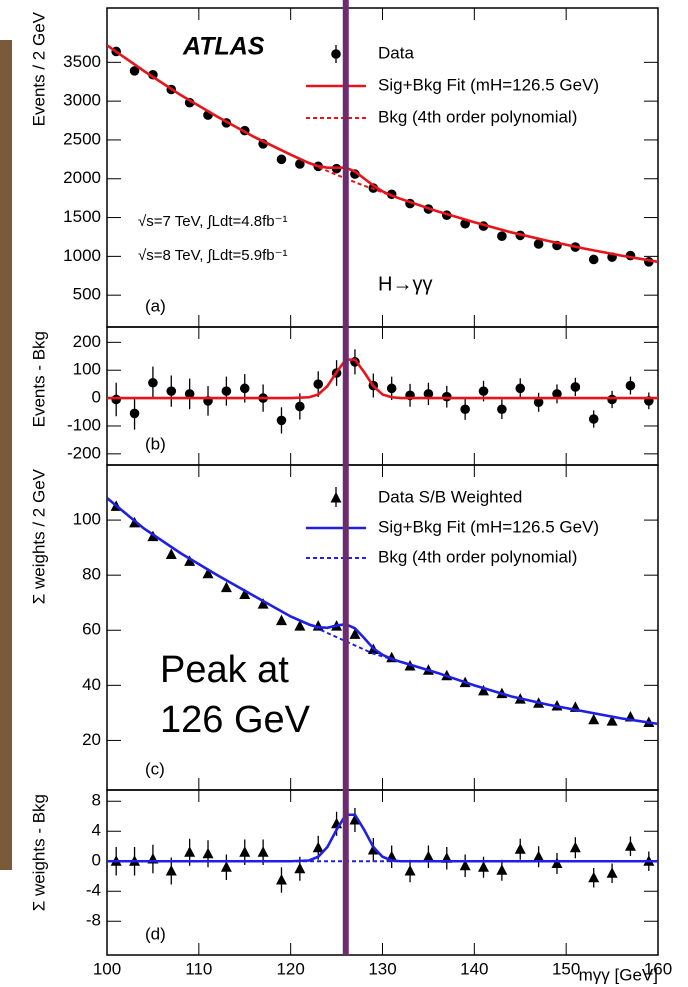 This screenshot has height=987, width=688. Describe the element at coordinates (91, 574) in the screenshot. I see `y-tick-label: 80` at that location.